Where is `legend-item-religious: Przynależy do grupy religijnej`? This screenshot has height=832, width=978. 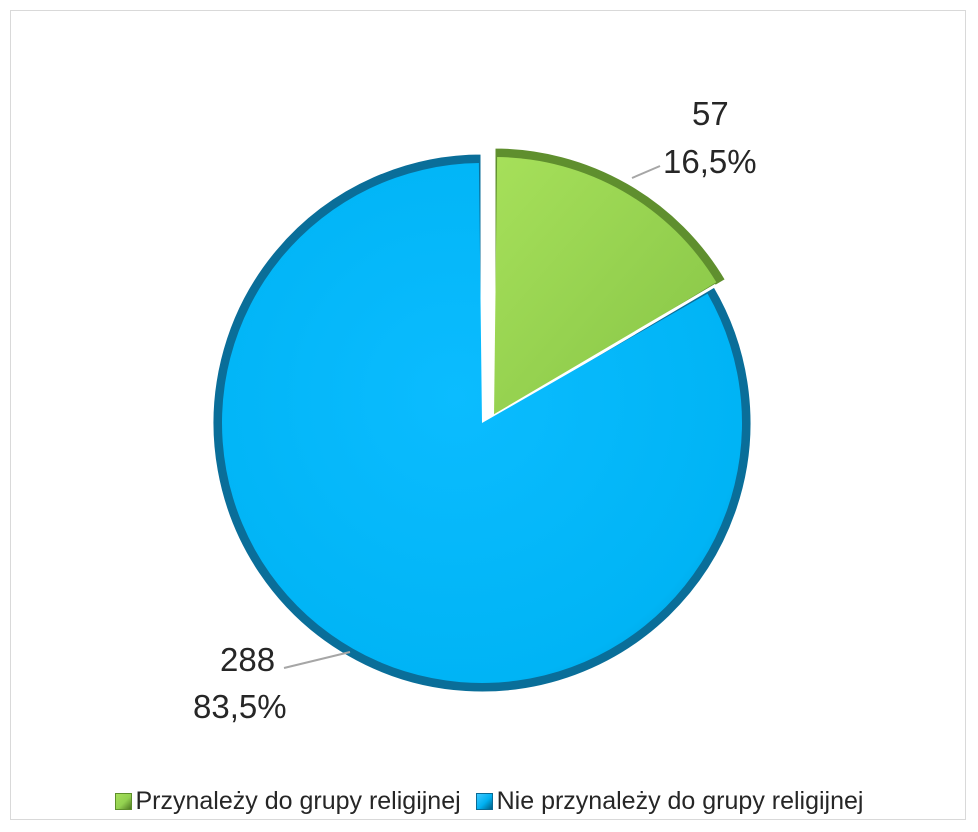
legend-item-religious: Przynależy do grupy religijnej is located at coordinates (287, 801).